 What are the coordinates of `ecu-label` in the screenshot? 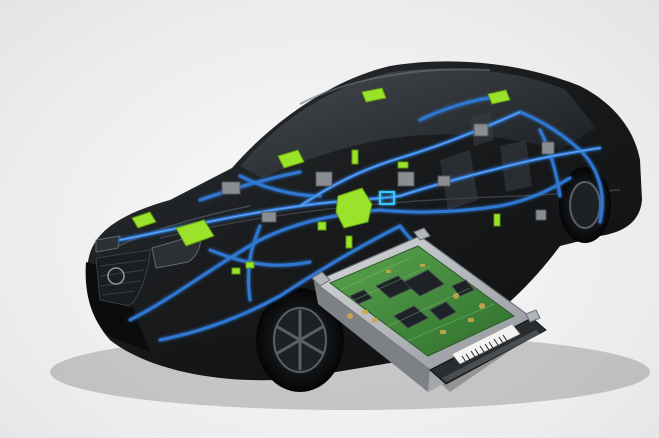 It's located at (486, 344).